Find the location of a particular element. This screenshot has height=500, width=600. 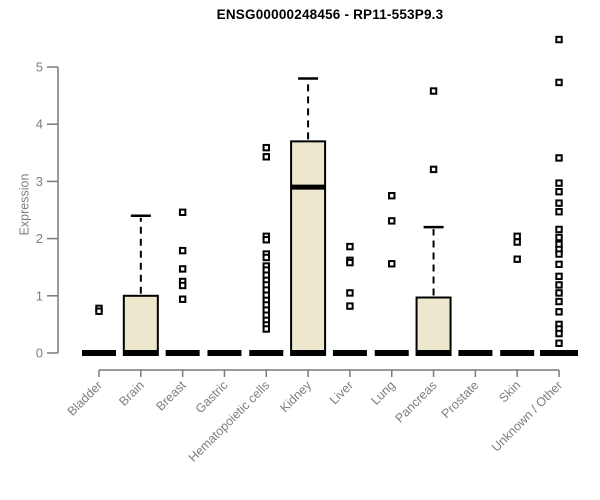

x-tick-label: Prostate is located at coordinates (460, 399).